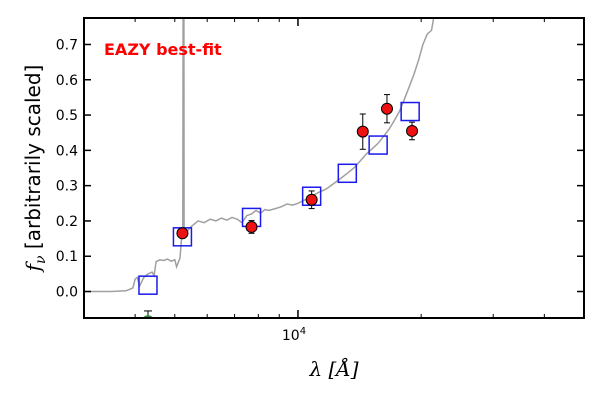 This screenshot has height=400, width=600. What do you see at coordinates (67, 116) in the screenshot?
I see `y-tick-label: 0.5` at bounding box center [67, 116].